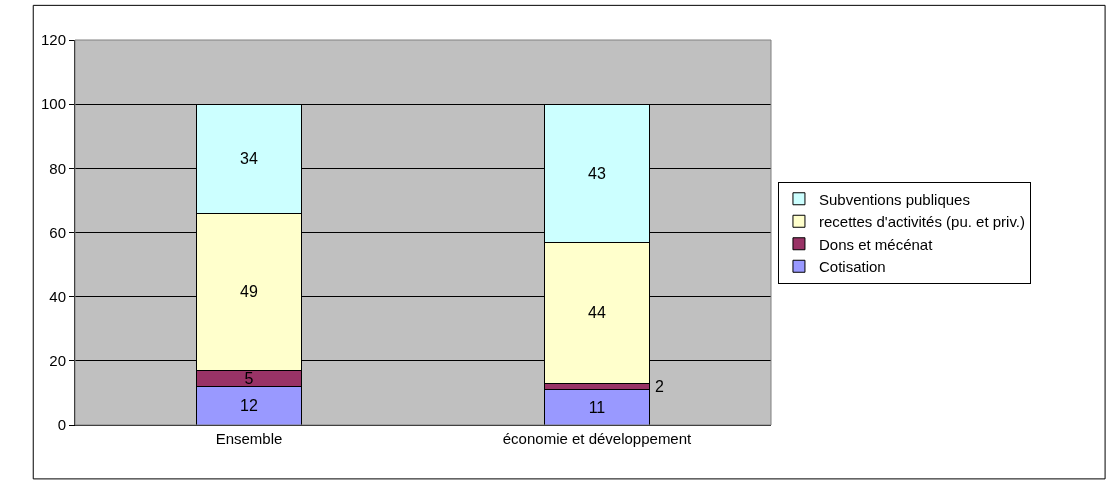 The height and width of the screenshot is (480, 1106). What do you see at coordinates (597, 173) in the screenshot?
I see `data-label: 43` at bounding box center [597, 173].